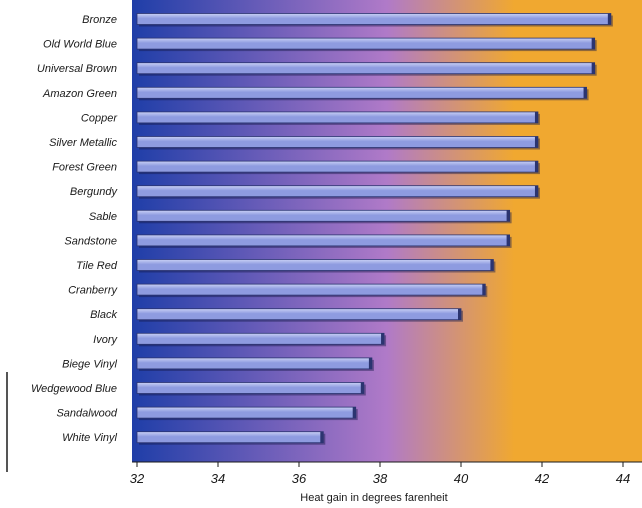 Image resolution: width=642 pixels, height=508 pixels. What do you see at coordinates (218, 478) in the screenshot?
I see `x-tick-label: 34` at bounding box center [218, 478].